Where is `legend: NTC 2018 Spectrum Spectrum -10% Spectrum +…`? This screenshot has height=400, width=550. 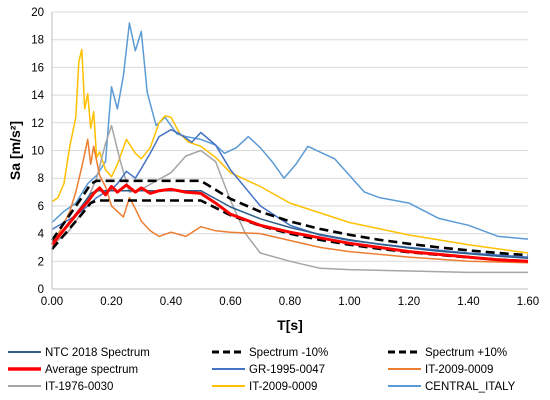 legend: NTC 2018 Spectrum Spectrum -10% Spectrum +… is located at coordinates (262, 370).